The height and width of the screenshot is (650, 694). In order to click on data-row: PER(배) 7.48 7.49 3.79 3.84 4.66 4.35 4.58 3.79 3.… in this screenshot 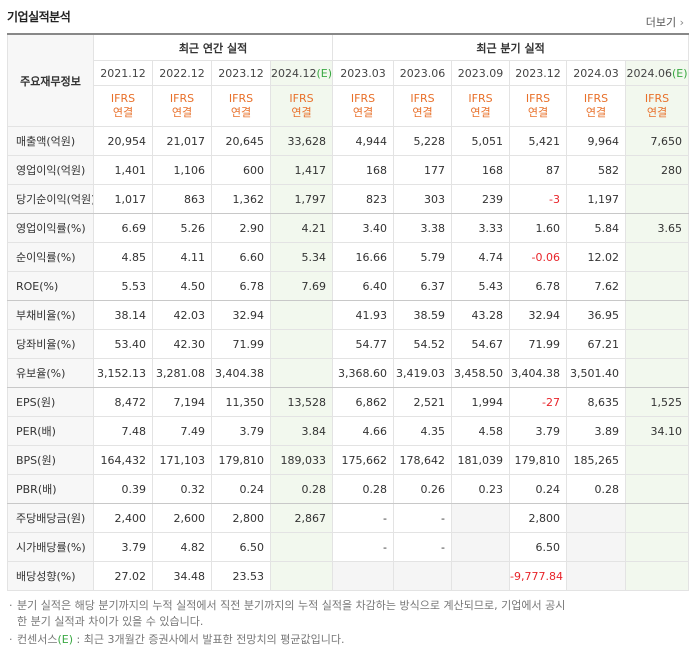, I will do `click(348, 431)`.